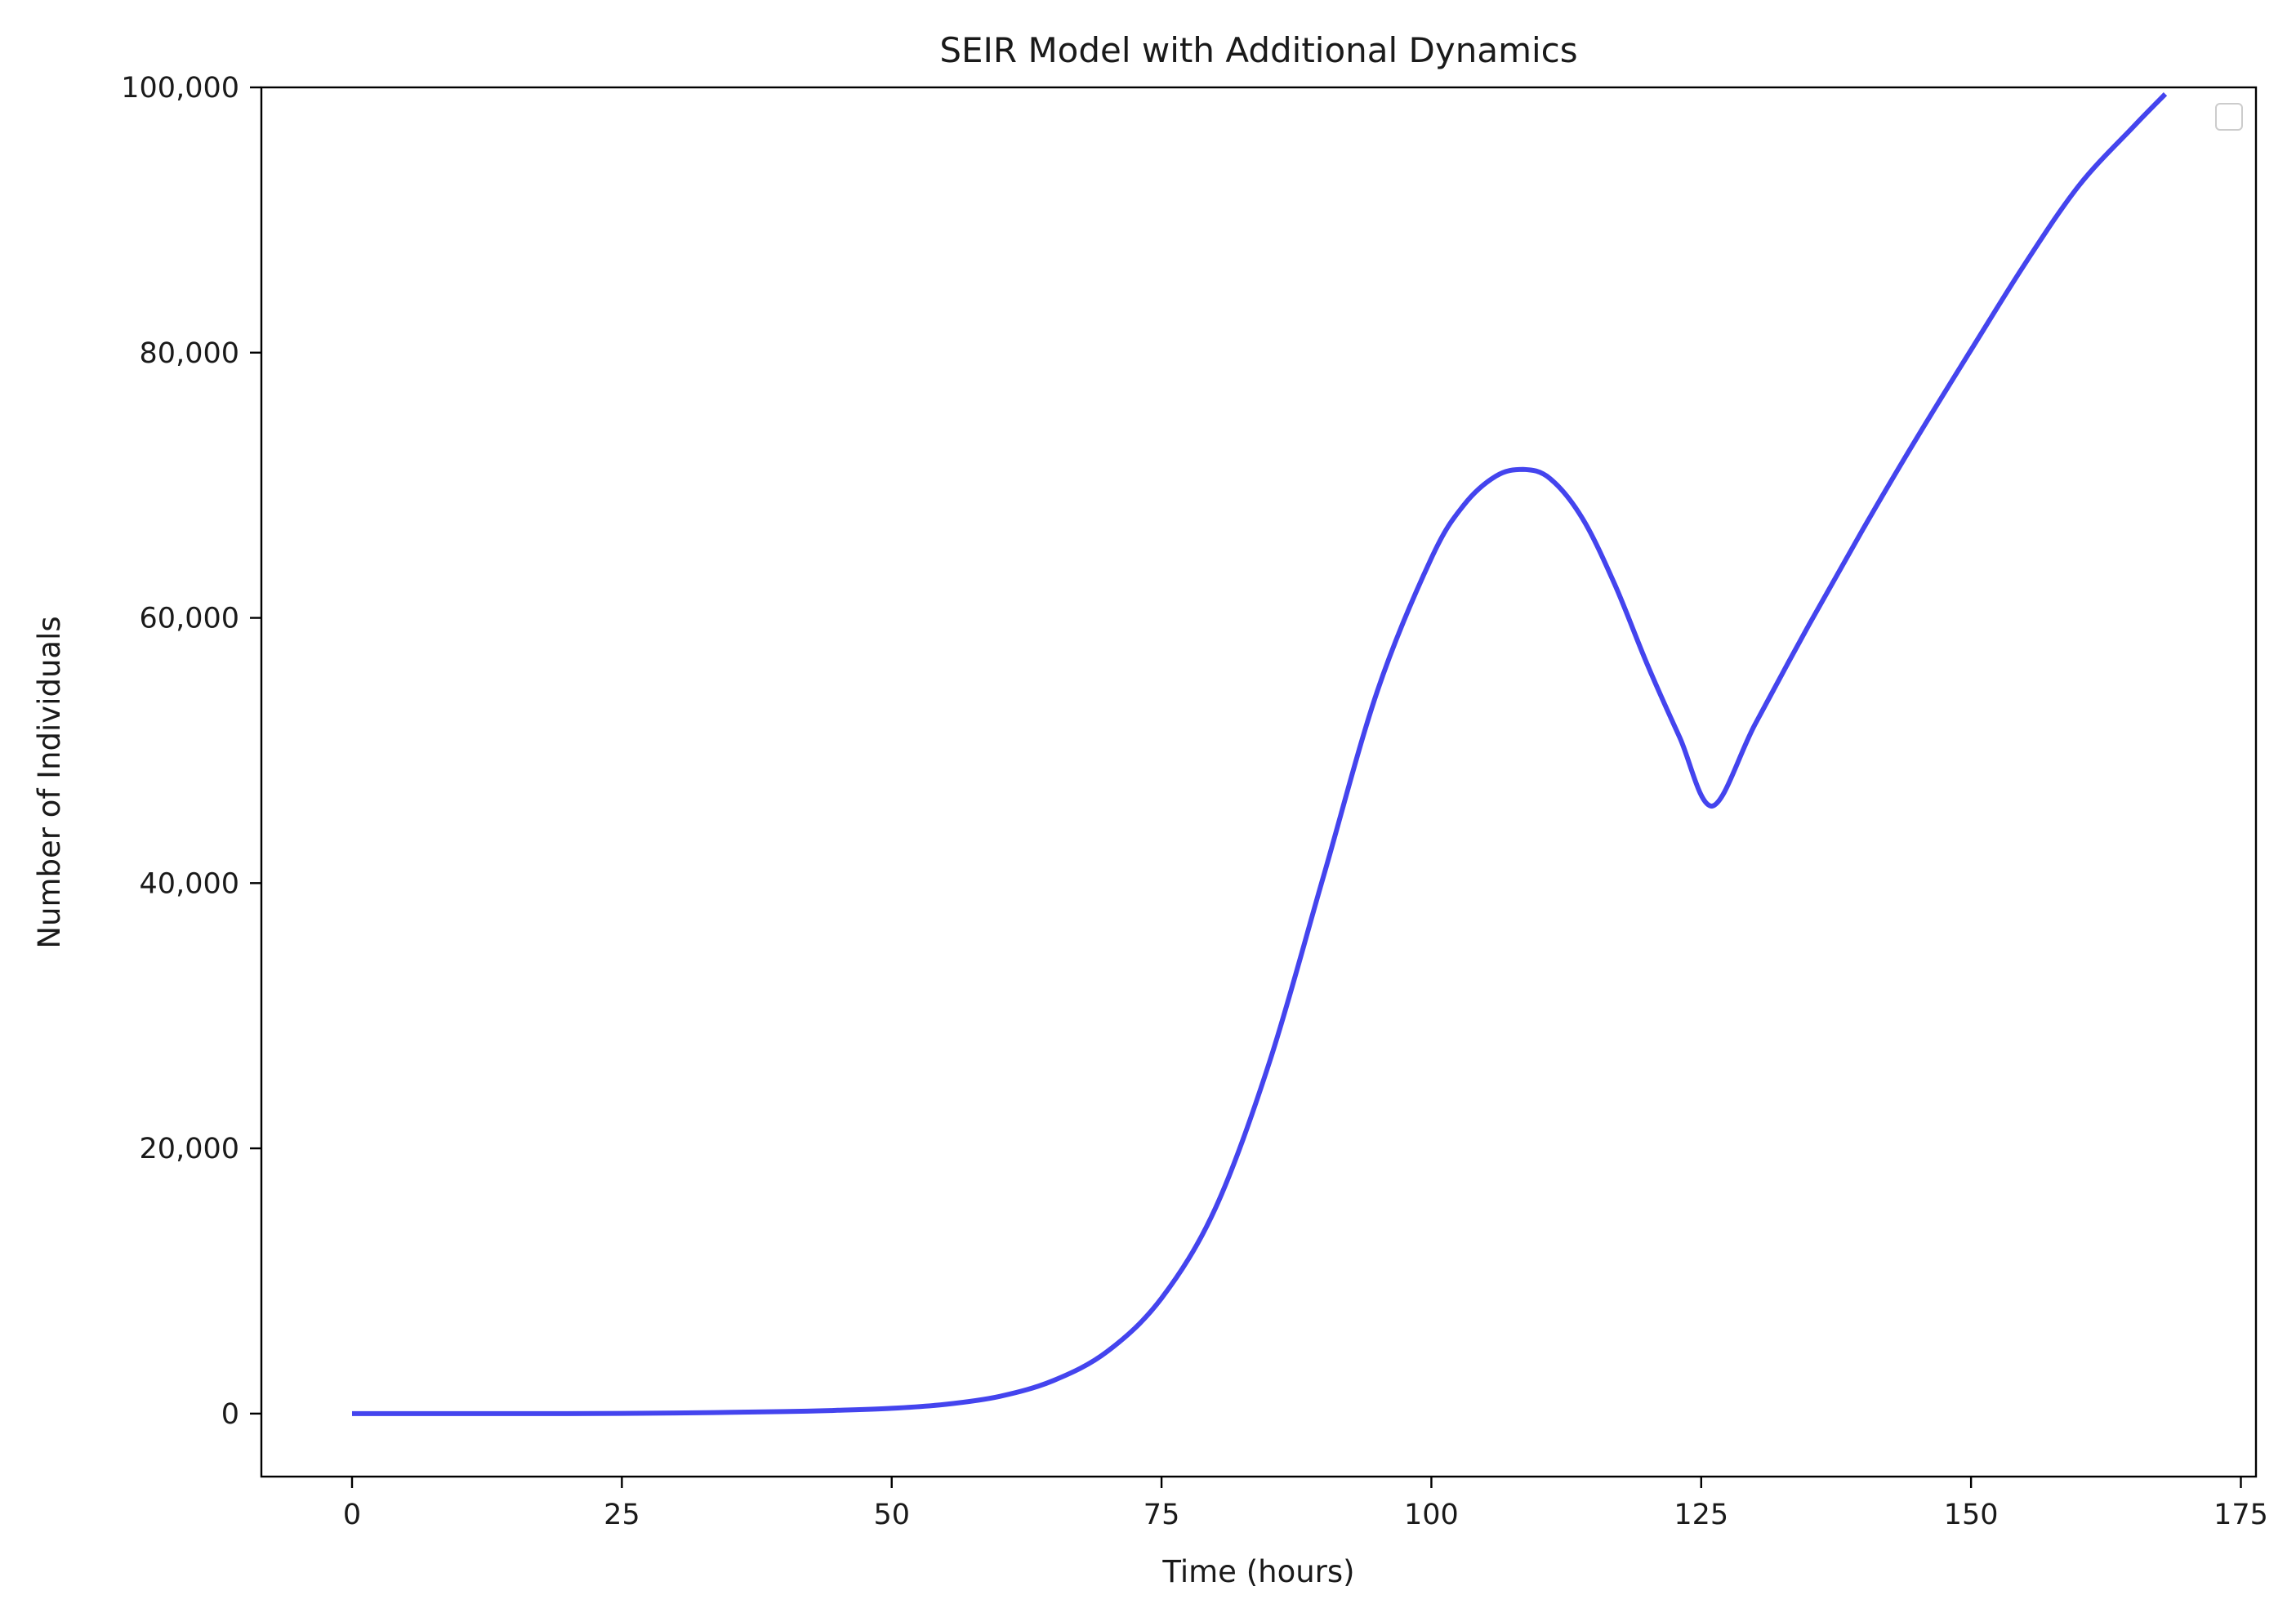 The image size is (2296, 1604). I want to click on x-tick-label: 150, so click(1971, 1515).